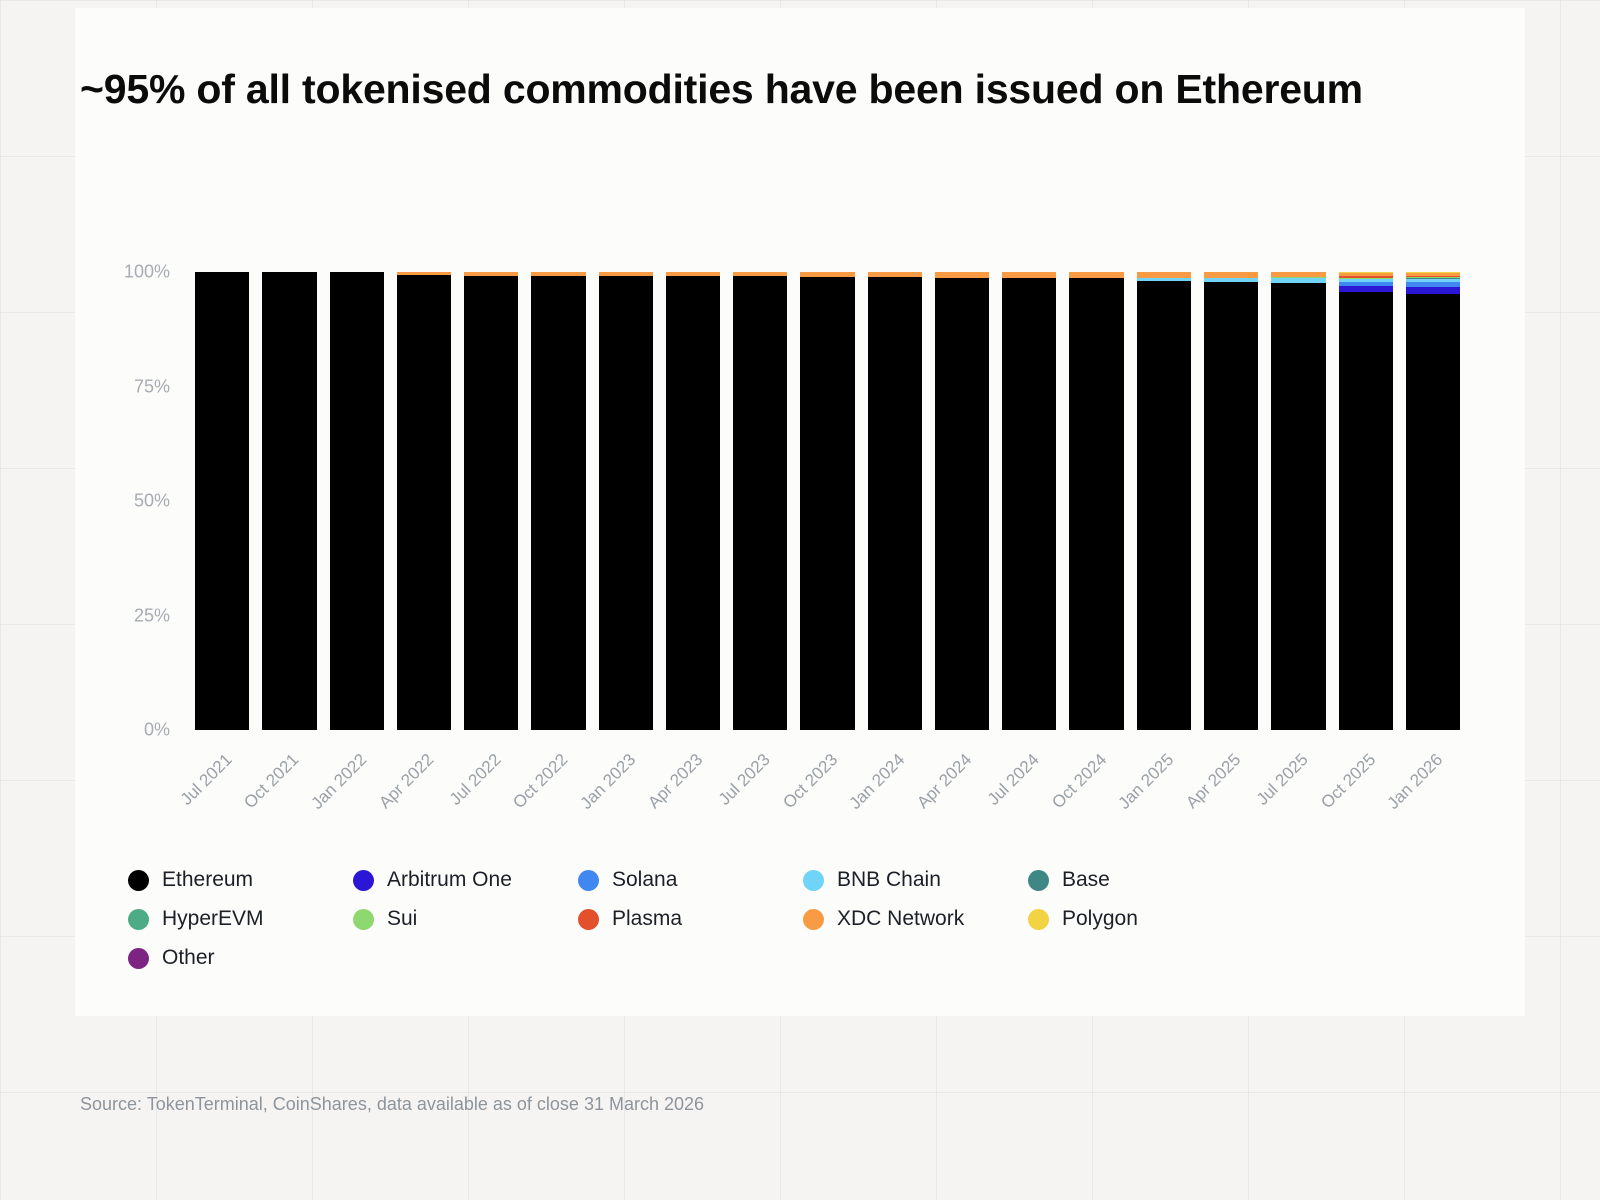  I want to click on bar-jul-2024, so click(1029, 501).